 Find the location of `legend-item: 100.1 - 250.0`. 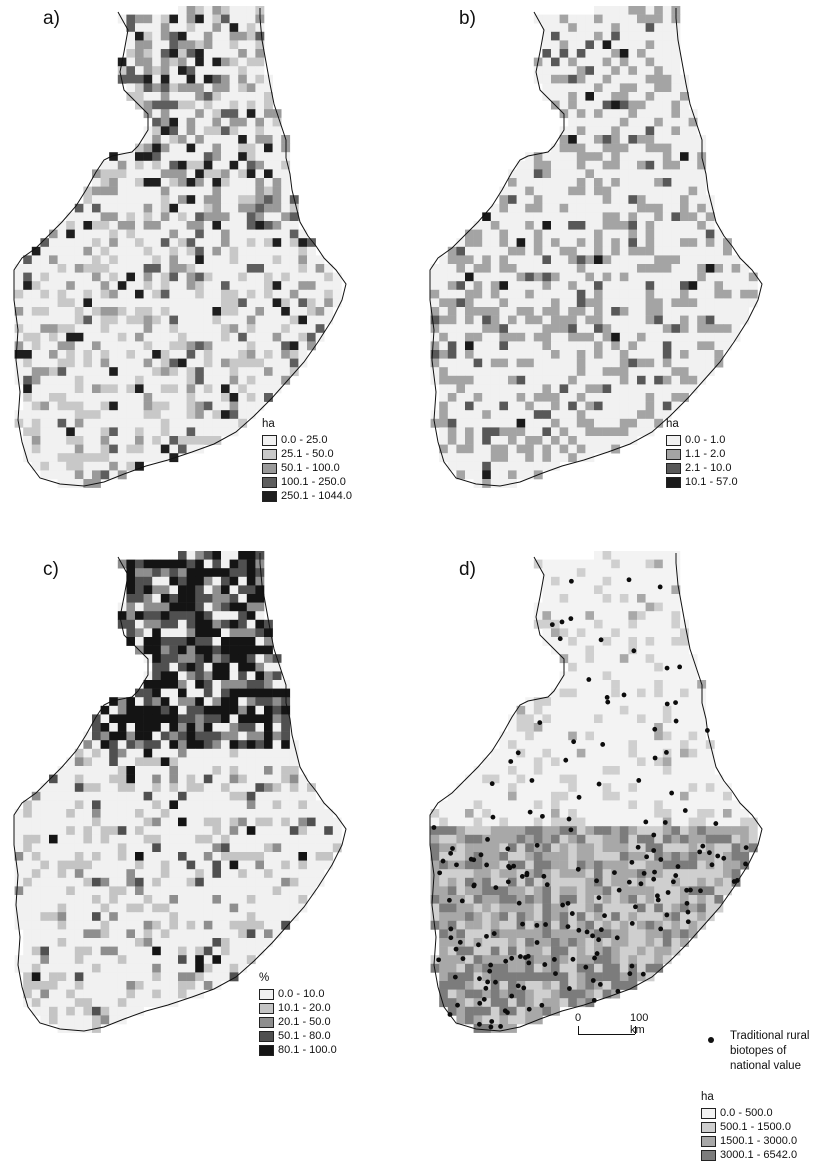

legend-item: 100.1 - 250.0 is located at coordinates (307, 482).